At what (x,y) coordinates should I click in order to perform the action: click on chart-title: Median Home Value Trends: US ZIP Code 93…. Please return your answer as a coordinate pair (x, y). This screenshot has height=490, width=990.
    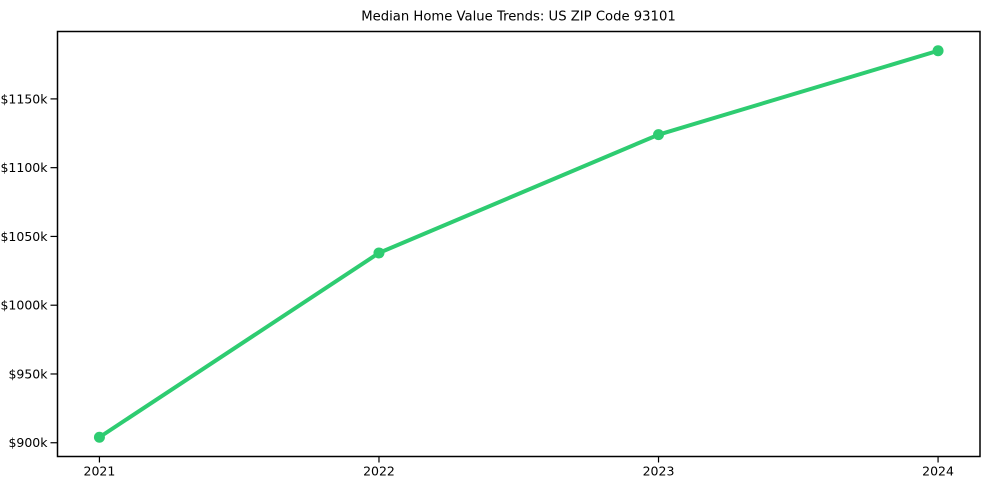
    Looking at the image, I should click on (518, 17).